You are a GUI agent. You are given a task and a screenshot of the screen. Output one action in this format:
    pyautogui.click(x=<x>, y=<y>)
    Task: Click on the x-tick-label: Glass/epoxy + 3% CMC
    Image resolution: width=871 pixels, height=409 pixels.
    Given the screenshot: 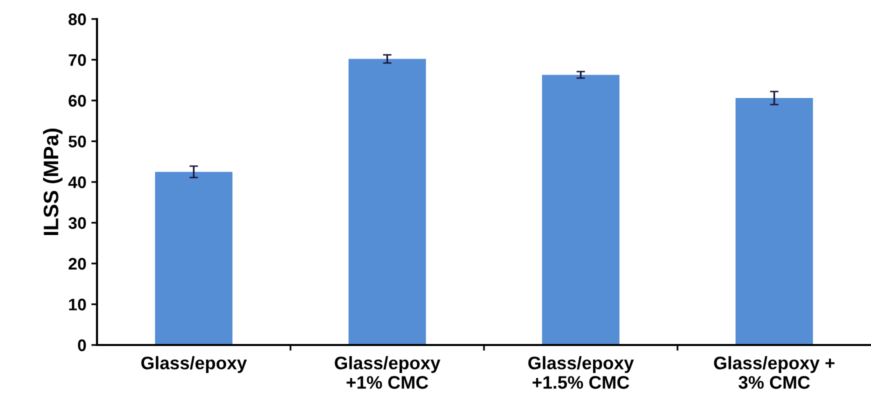 What is the action you would take?
    pyautogui.click(x=774, y=372)
    